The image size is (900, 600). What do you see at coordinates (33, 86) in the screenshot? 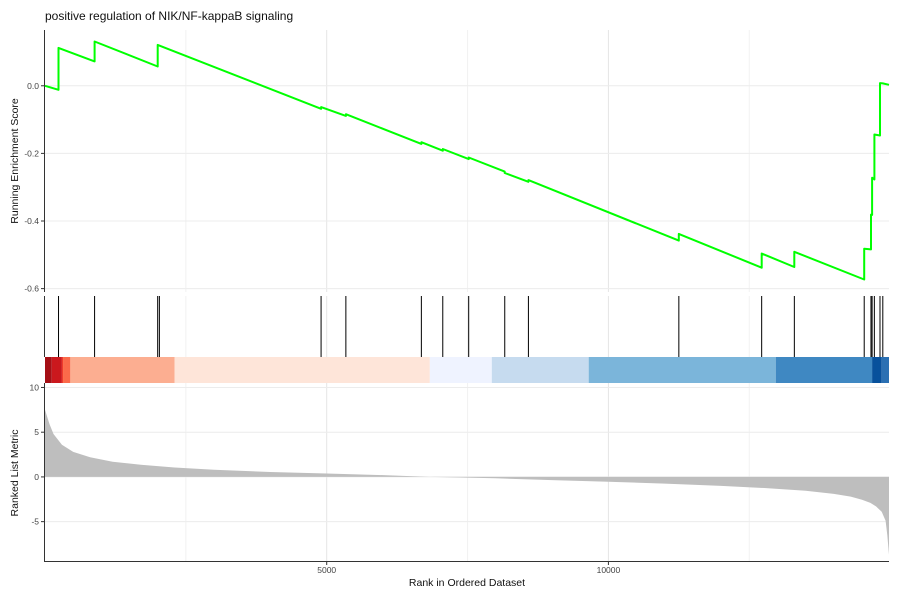
I see `enrichment-y-tick-label: 0.0` at bounding box center [33, 86].